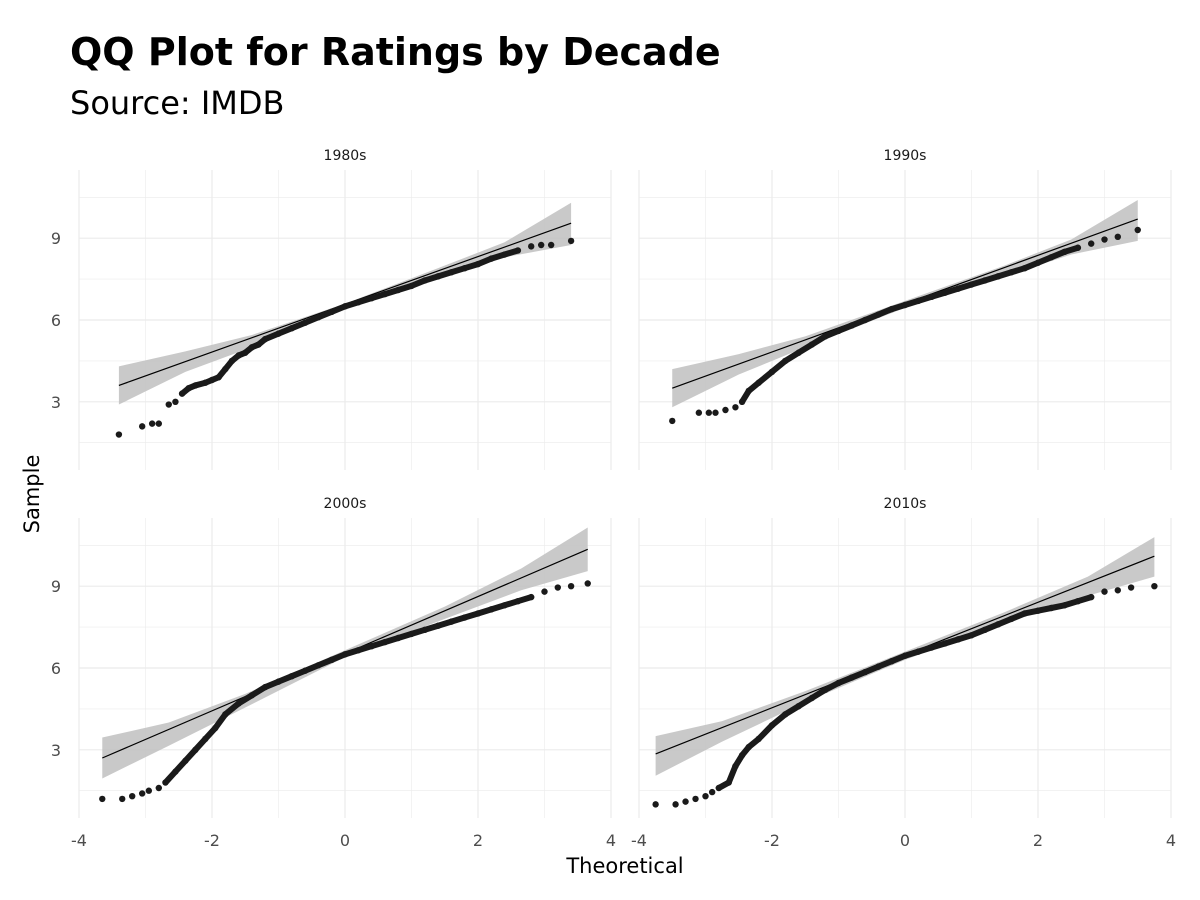 This screenshot has height=900, width=1200. What do you see at coordinates (395, 52) in the screenshot?
I see `chart-title: QQ Plot for Ratings by Decade` at bounding box center [395, 52].